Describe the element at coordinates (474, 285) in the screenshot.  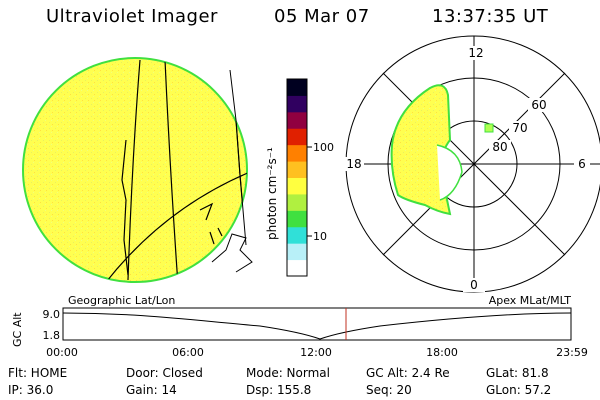
I see `mlt-label-0: 0` at that location.